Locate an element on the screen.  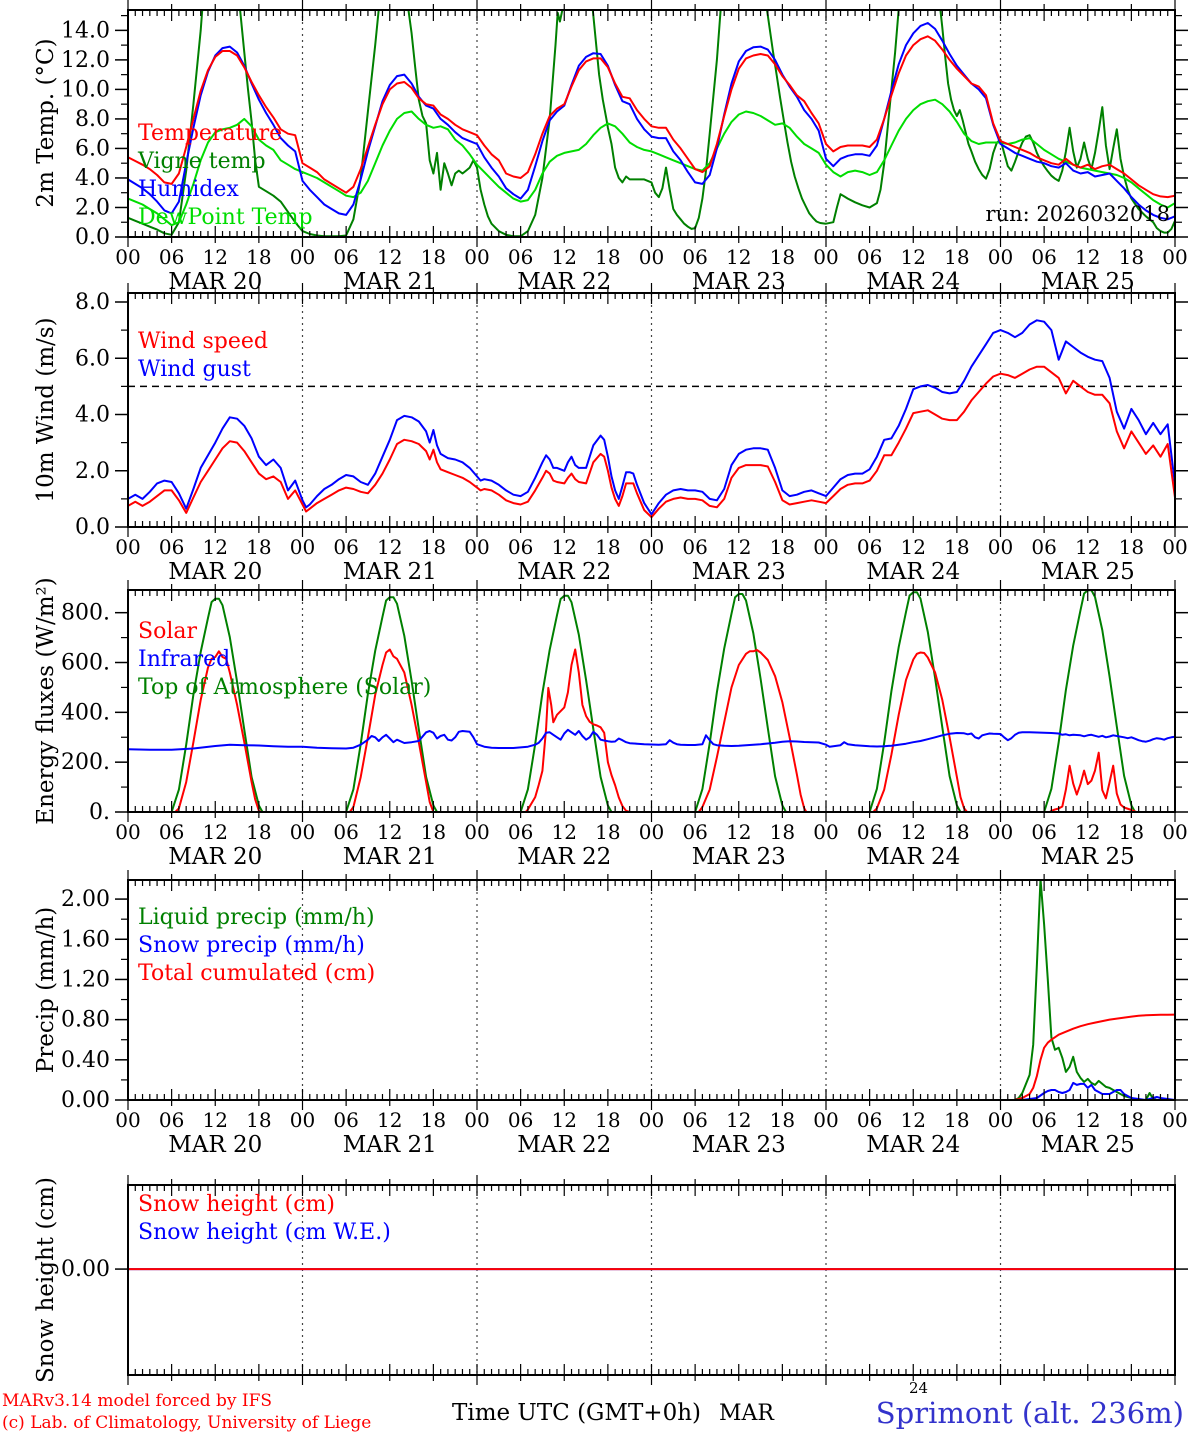
series-infrared is located at coordinates (651, 739).